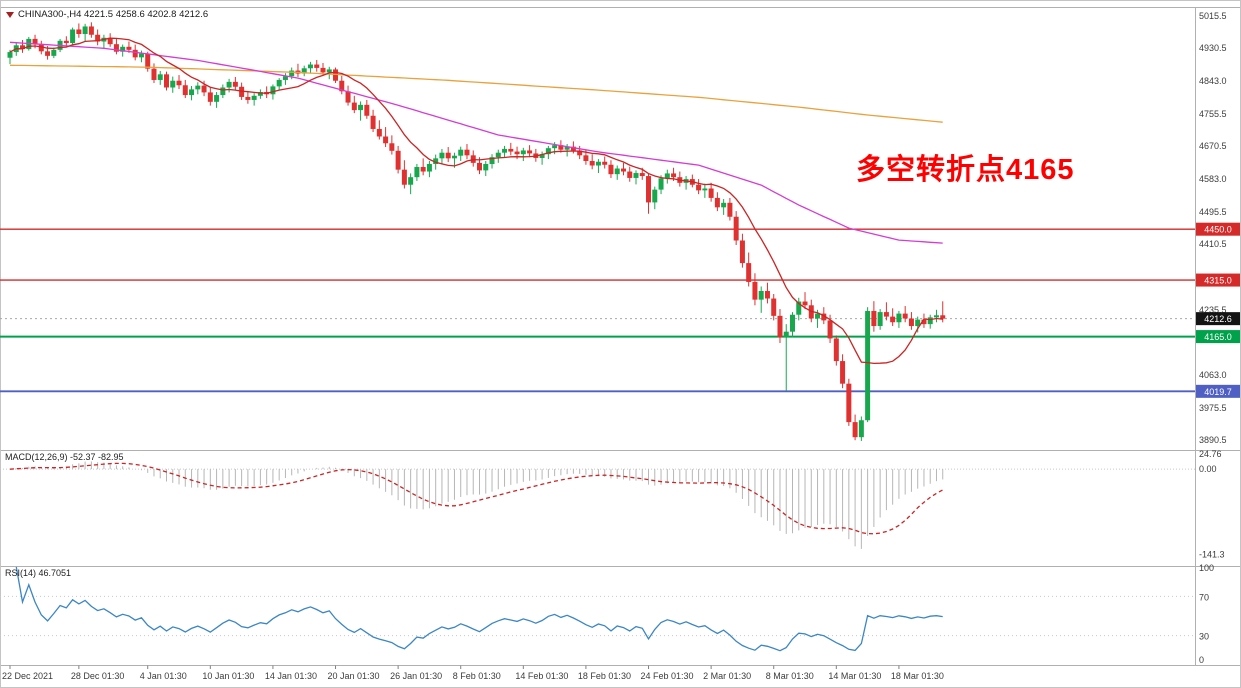  Describe the element at coordinates (1213, 48) in the screenshot. I see `y-axis-label: 4930.5` at that location.